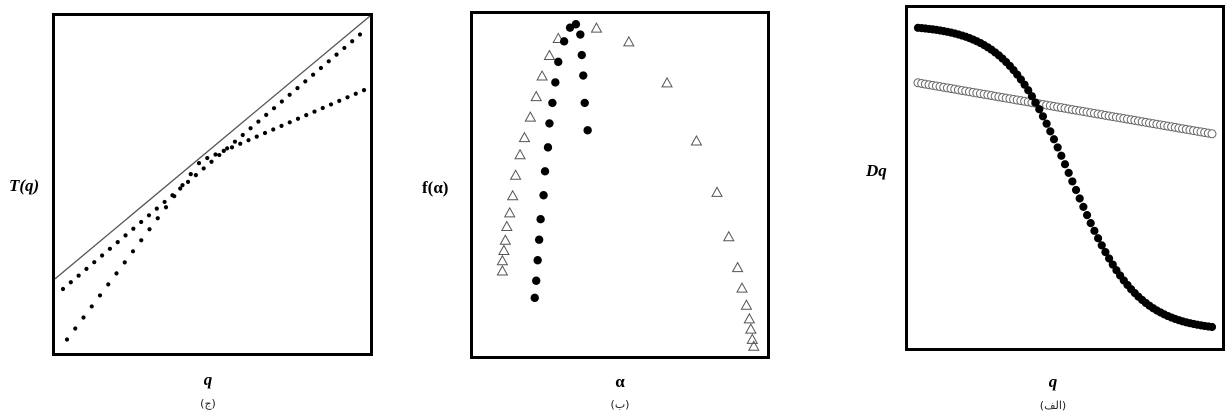 This screenshot has height=419, width=1225. What do you see at coordinates (620, 404) in the screenshot?
I see `caption-panel-b: (ب)` at bounding box center [620, 404].